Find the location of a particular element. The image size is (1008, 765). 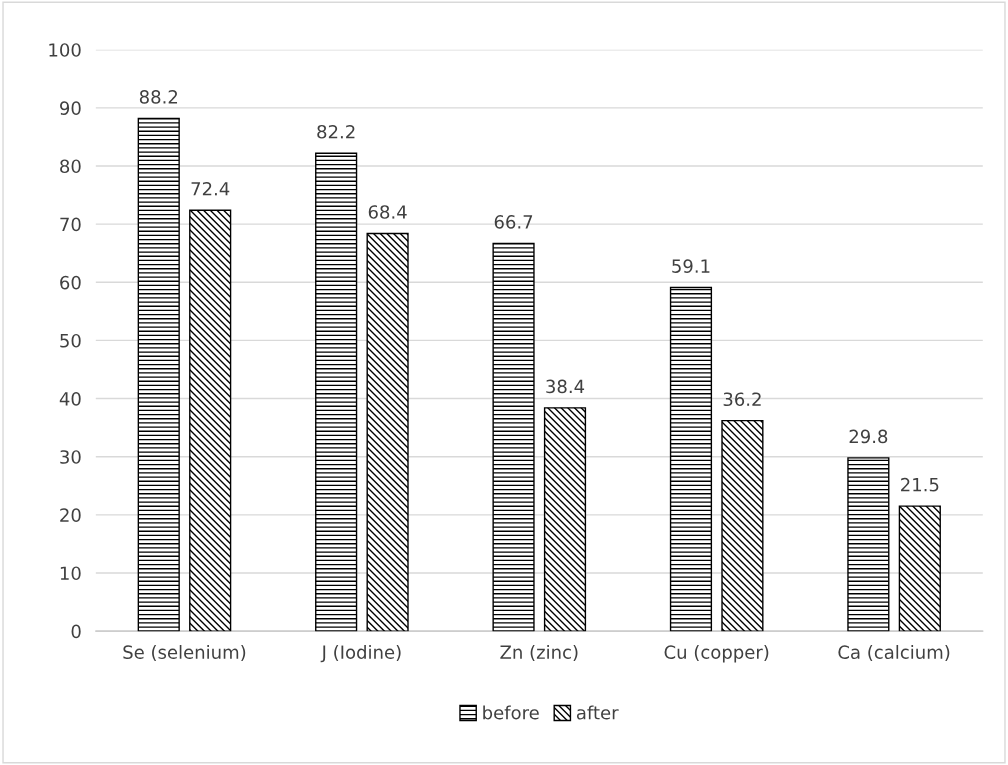

data-label: 68.4 is located at coordinates (387, 212).